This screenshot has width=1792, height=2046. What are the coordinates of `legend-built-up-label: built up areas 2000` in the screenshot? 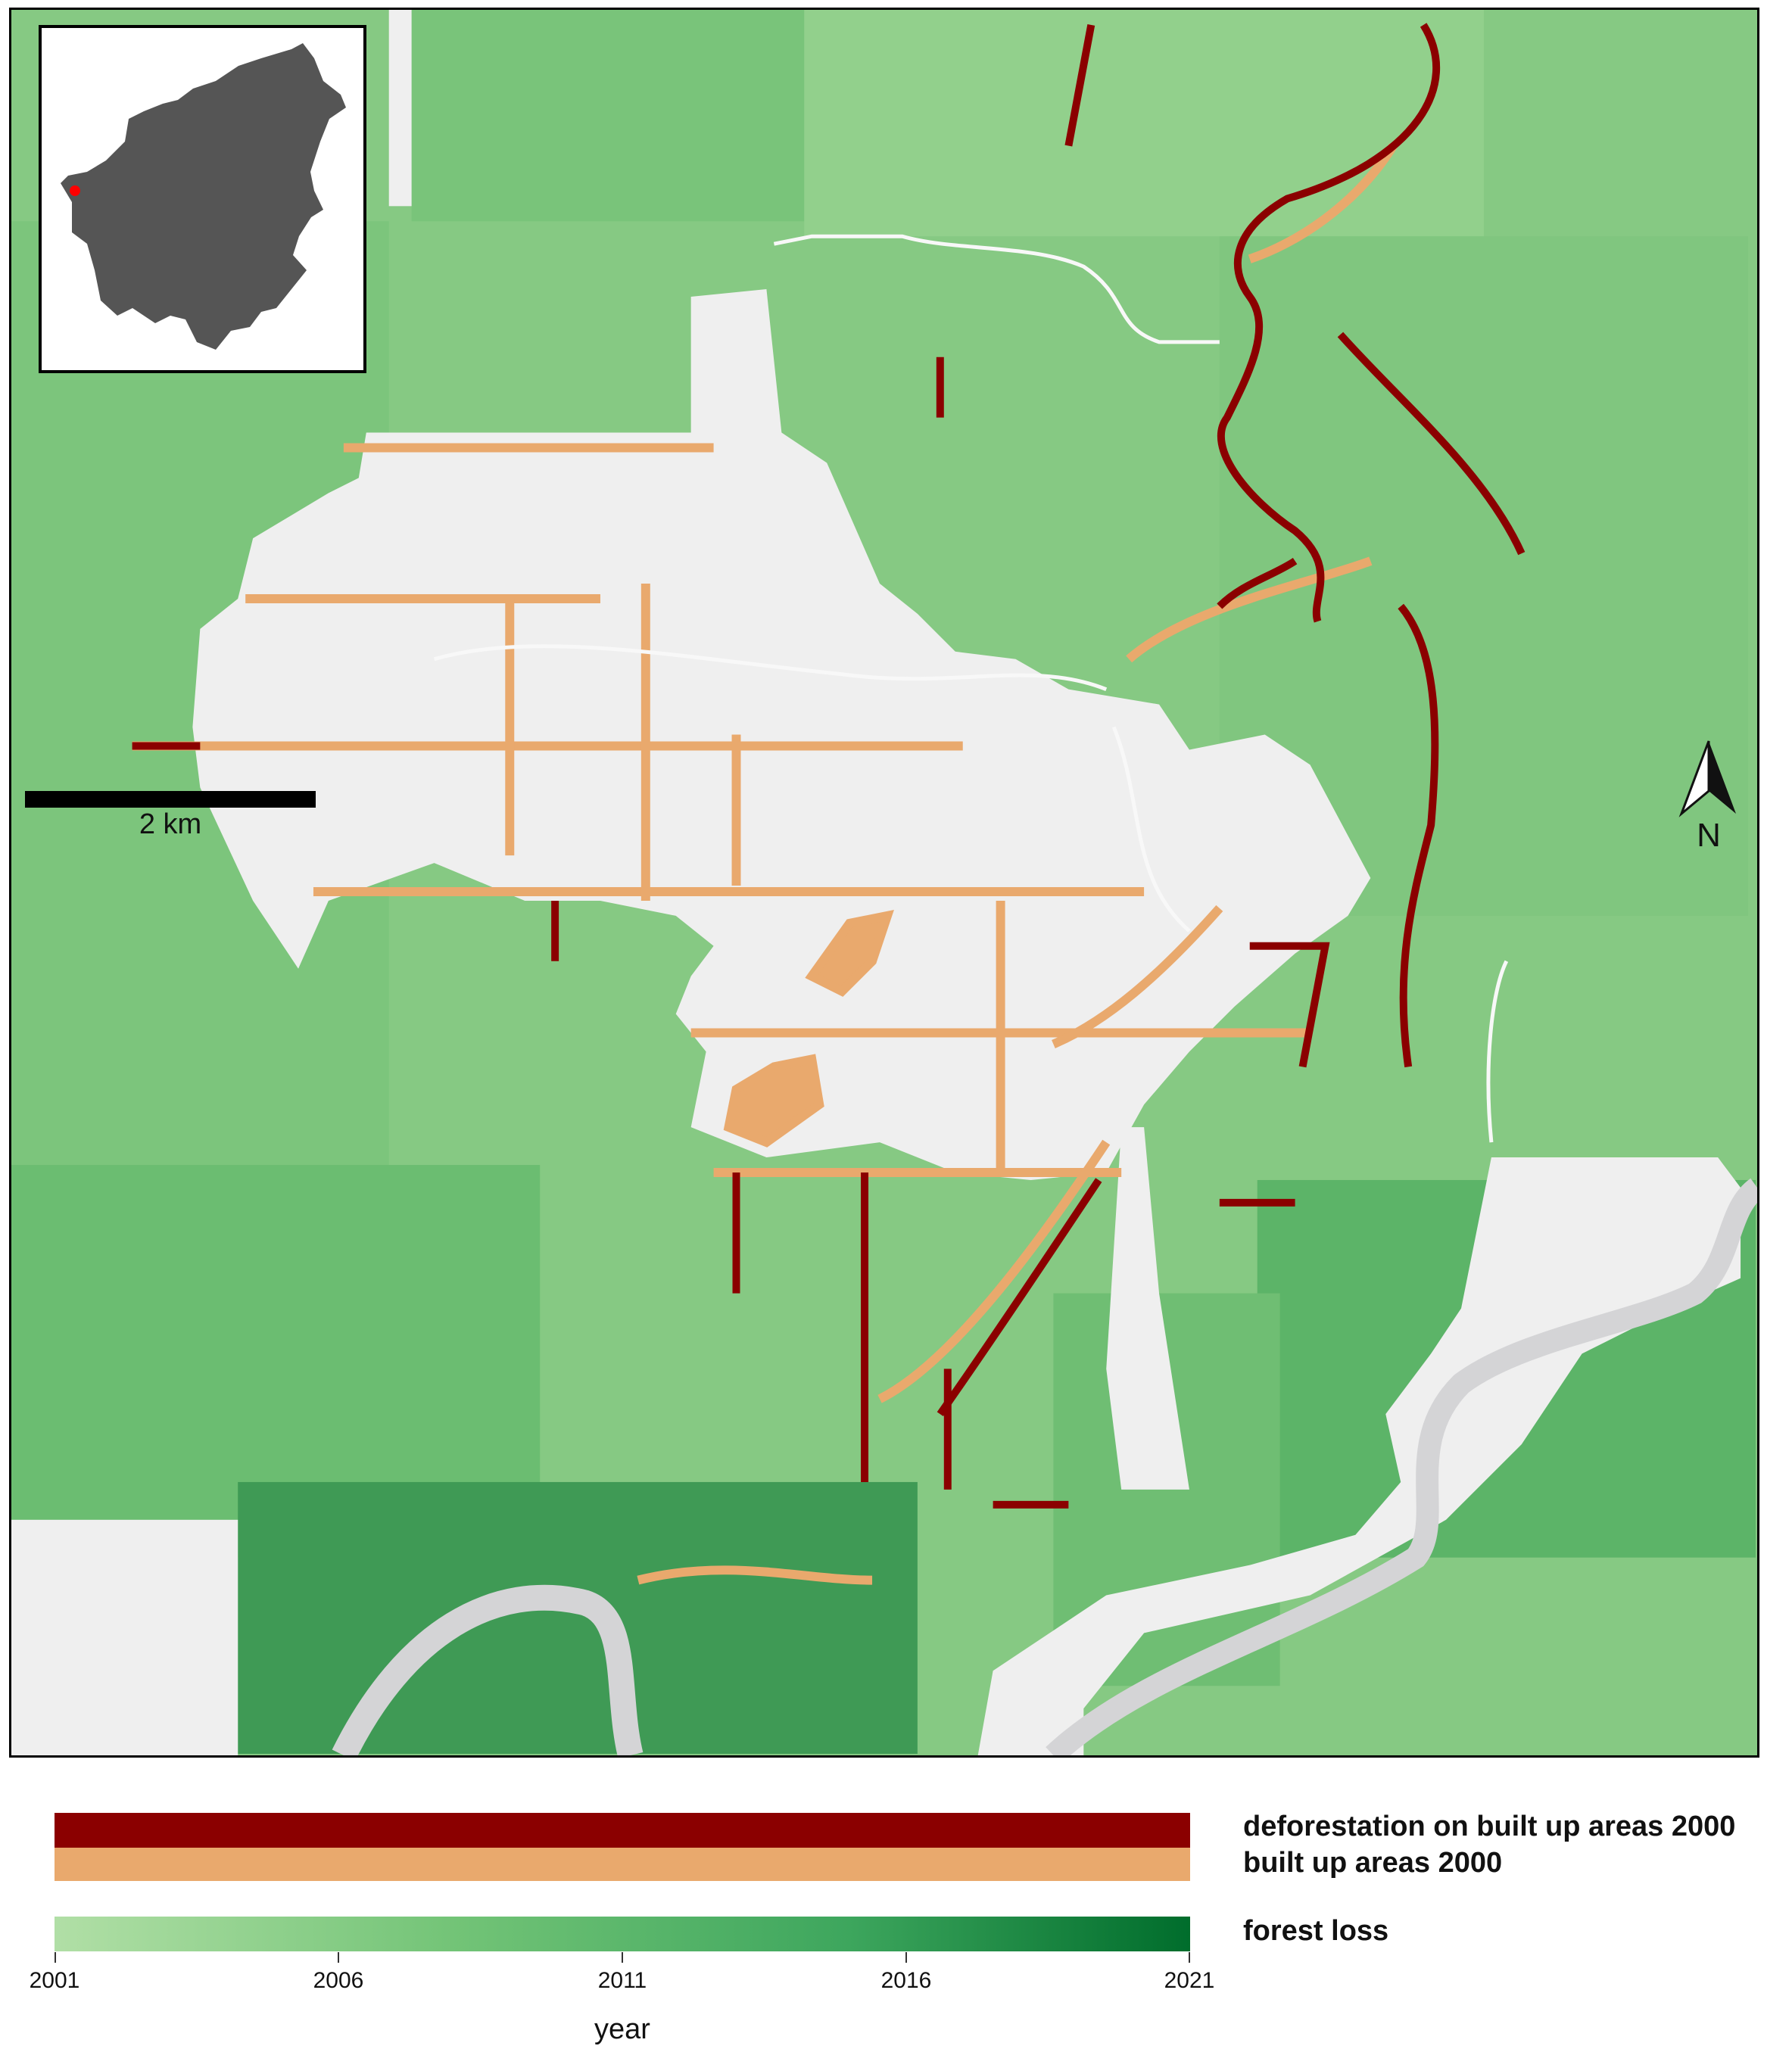 It's located at (1373, 1863).